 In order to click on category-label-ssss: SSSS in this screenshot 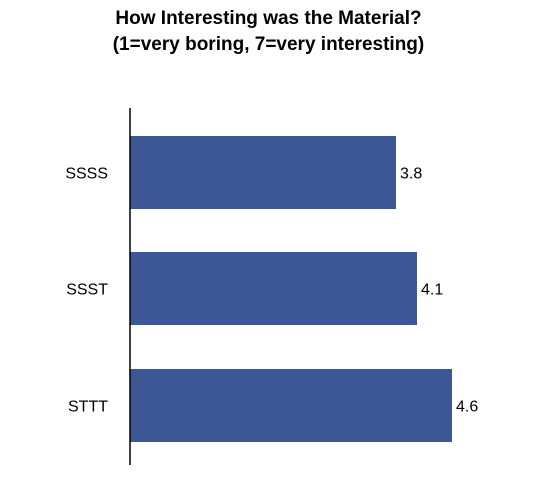, I will do `click(86, 174)`.